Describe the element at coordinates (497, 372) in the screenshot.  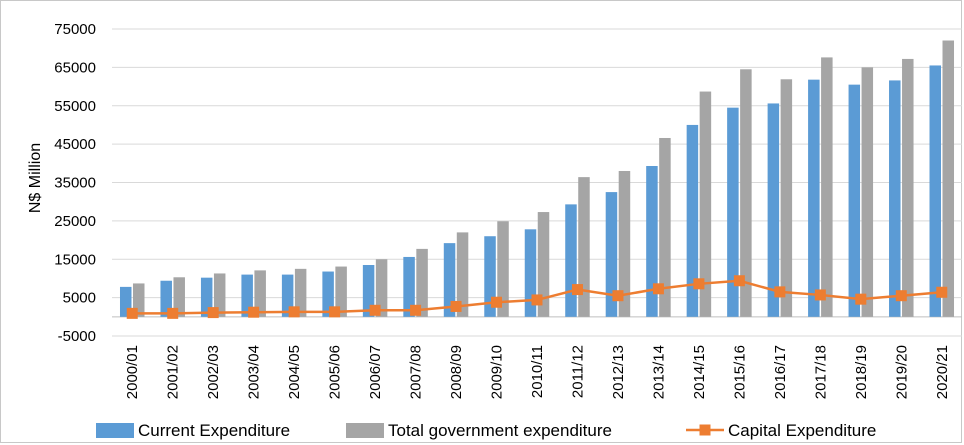
I see `x-tick-label: 2009/10` at that location.